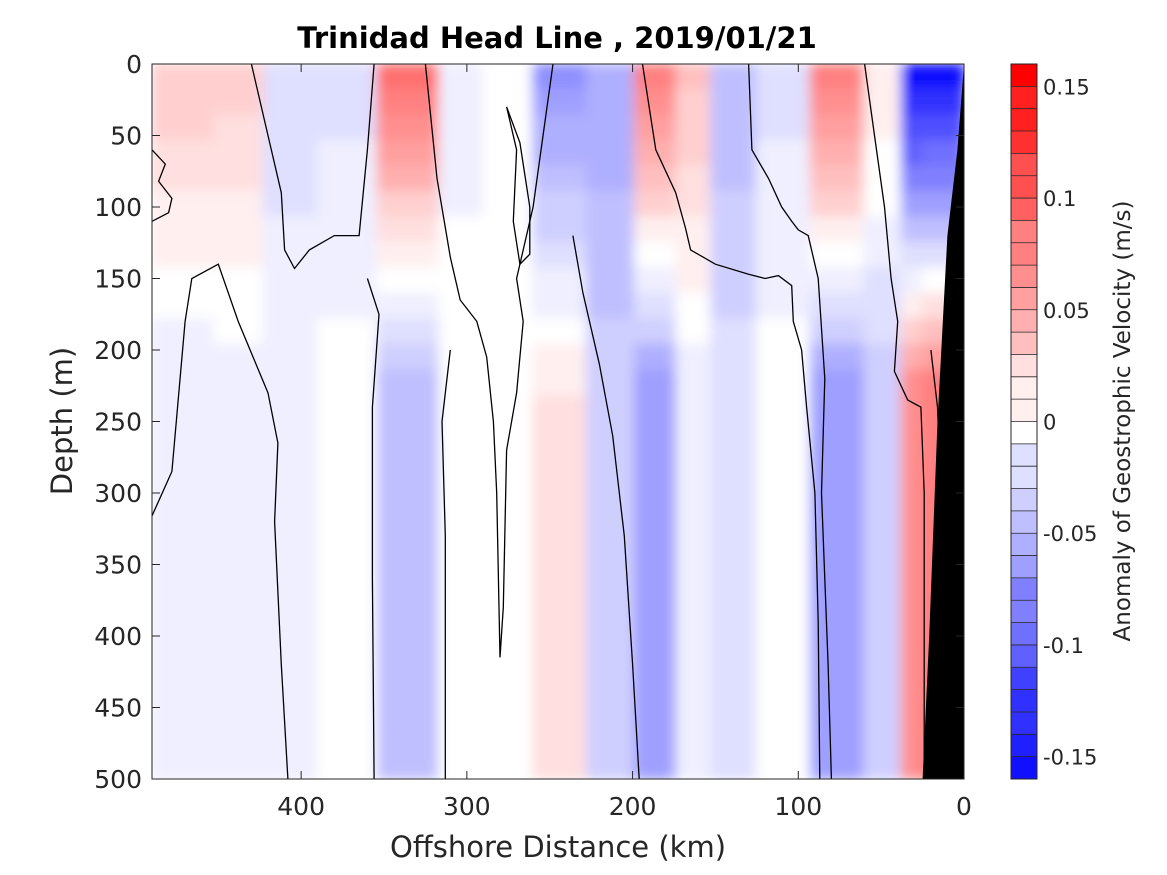 This screenshot has width=1167, height=875. I want to click on colorbar-tick-label: 0.1, so click(1059, 199).